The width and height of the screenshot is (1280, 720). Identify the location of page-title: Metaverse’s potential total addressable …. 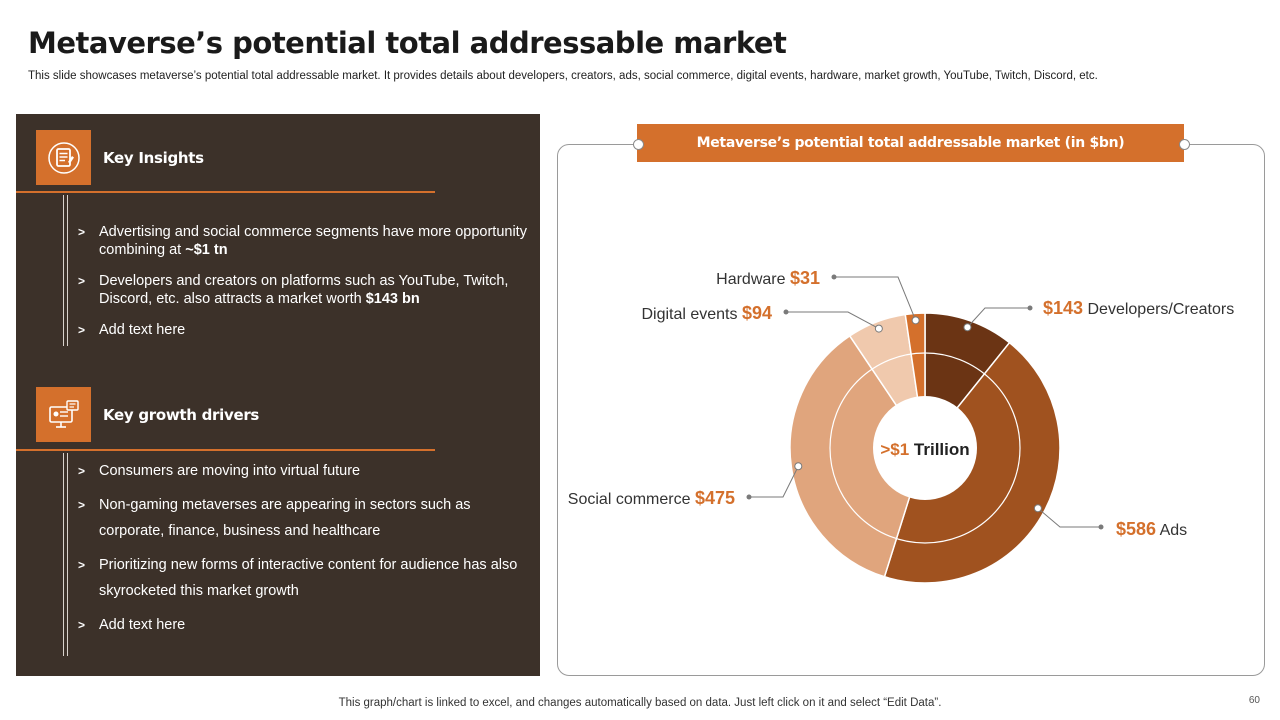
(407, 43).